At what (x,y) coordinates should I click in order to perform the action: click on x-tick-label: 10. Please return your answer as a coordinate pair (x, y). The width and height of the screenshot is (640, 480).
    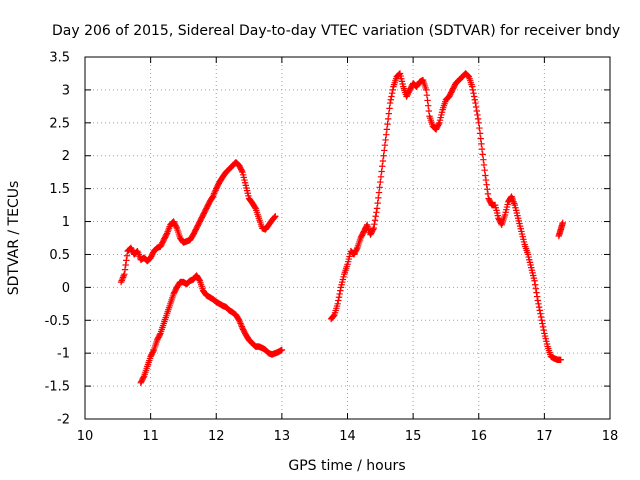
    Looking at the image, I should click on (85, 436).